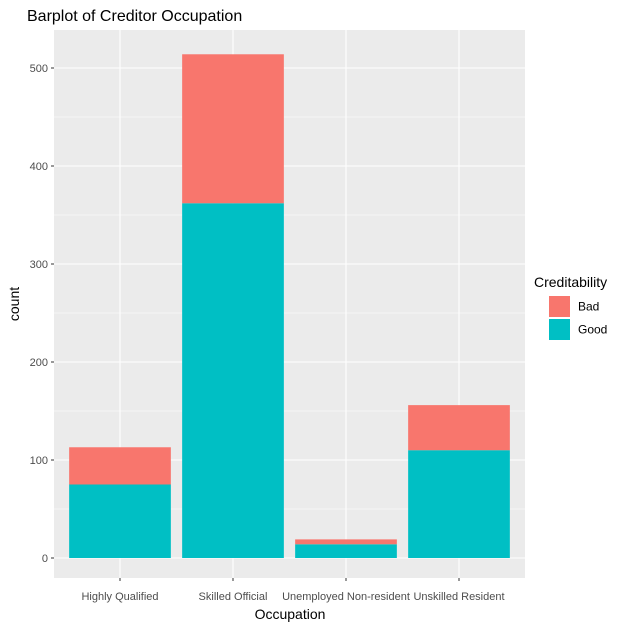  I want to click on legend-title: Creditability, so click(570, 282).